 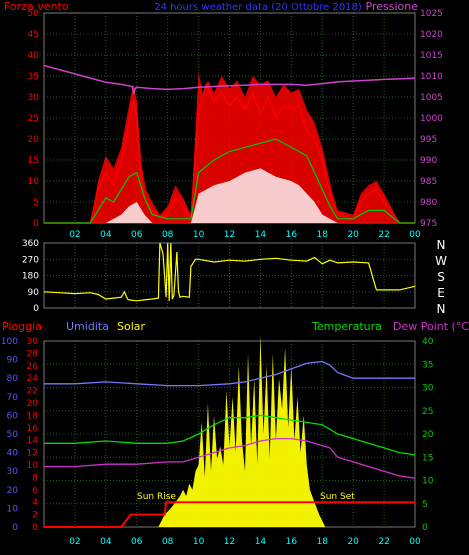 What do you see at coordinates (34, 140) in the screenshot?
I see `wind-tick-label: 20` at bounding box center [34, 140].